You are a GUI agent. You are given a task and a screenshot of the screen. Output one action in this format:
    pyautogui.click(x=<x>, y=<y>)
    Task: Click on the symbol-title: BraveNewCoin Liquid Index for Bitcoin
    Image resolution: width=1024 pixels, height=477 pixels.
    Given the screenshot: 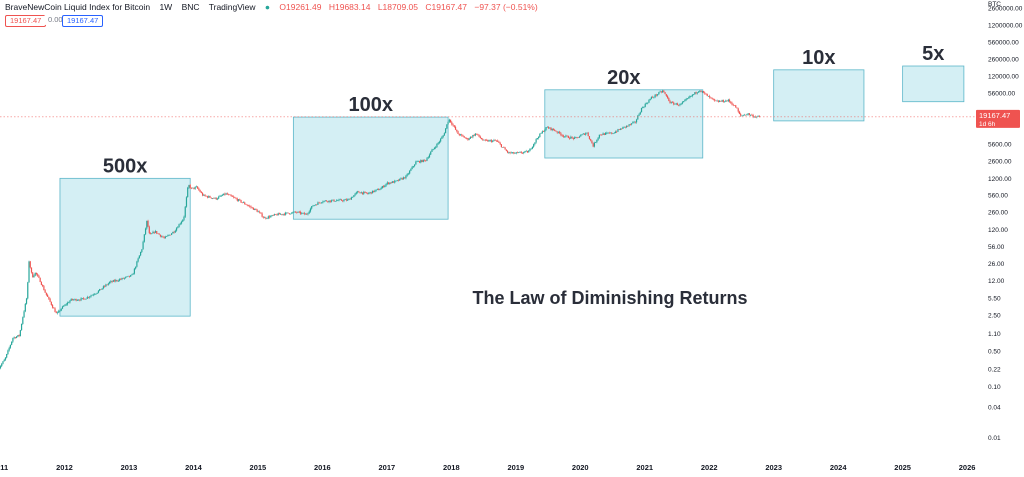 What is the action you would take?
    pyautogui.click(x=78, y=7)
    